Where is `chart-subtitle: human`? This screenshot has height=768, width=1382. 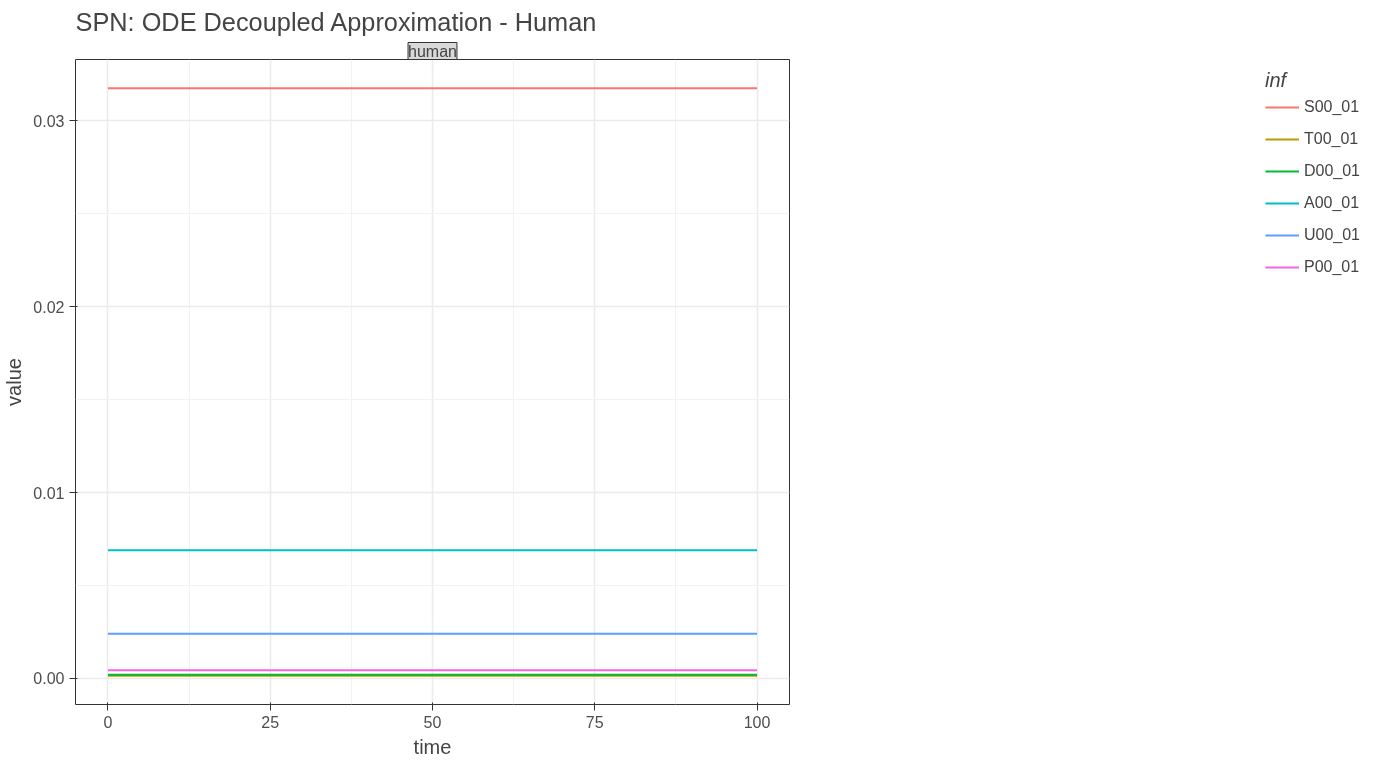
chart-subtitle: human is located at coordinates (432, 51).